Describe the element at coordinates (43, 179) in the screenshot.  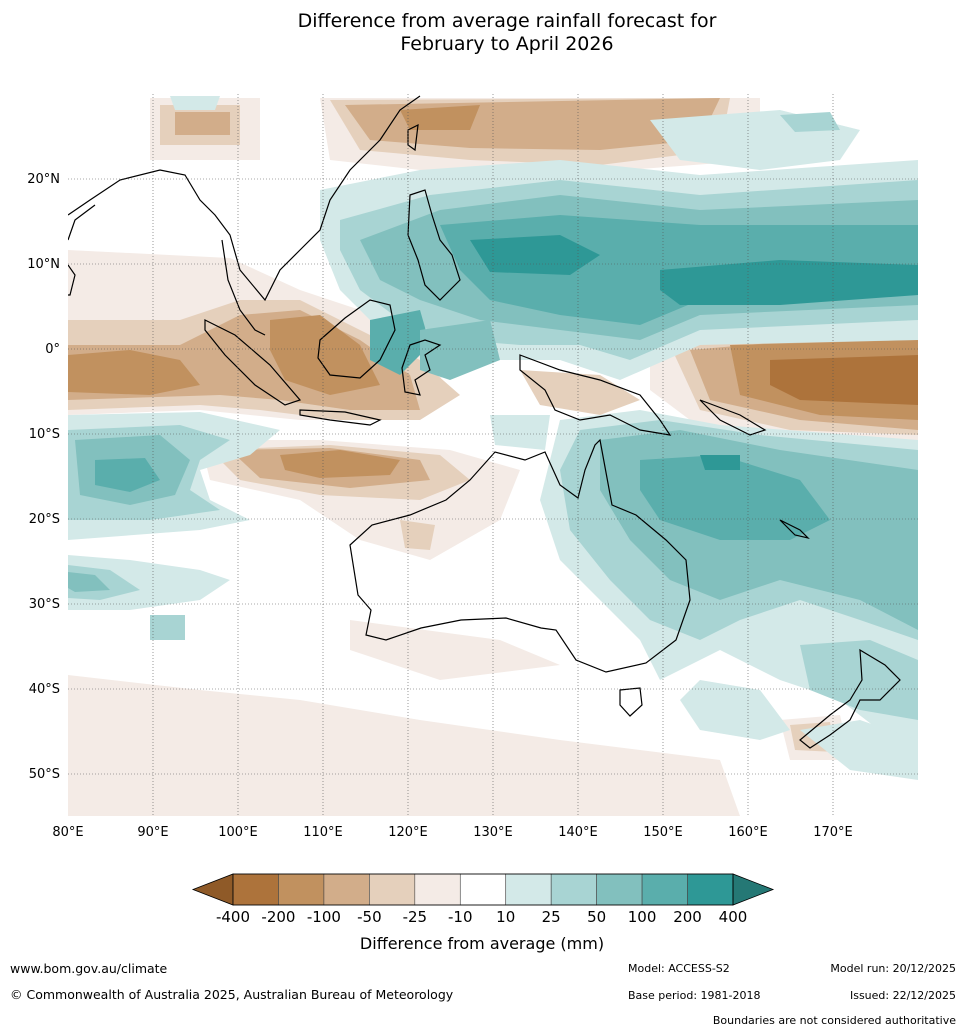
I see `lat-label: 20°N` at that location.